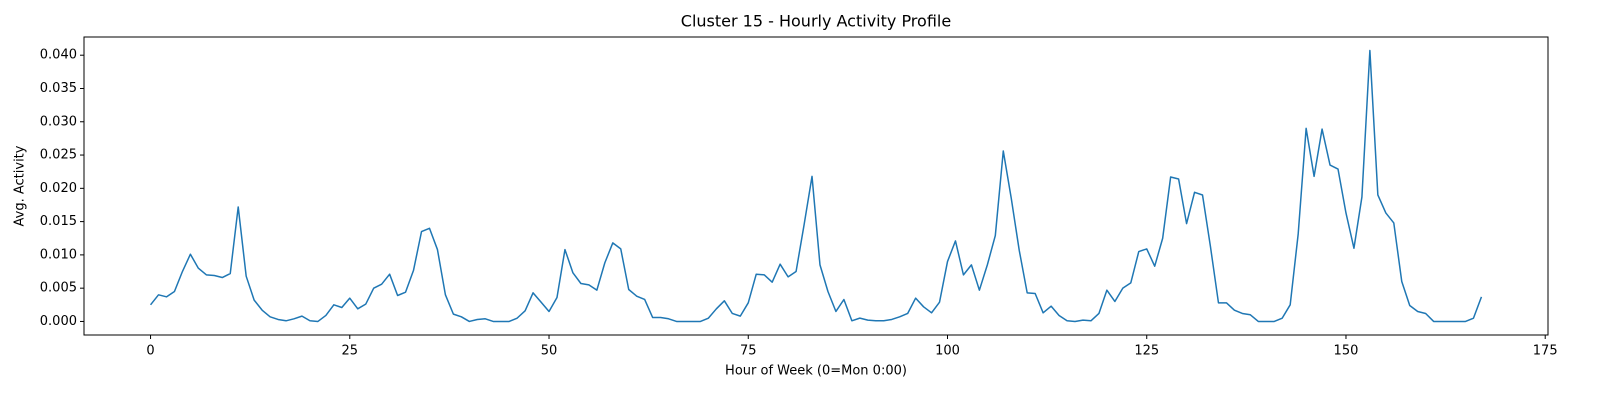 Image resolution: width=1600 pixels, height=400 pixels. I want to click on x-tick-label: 0, so click(150, 351).